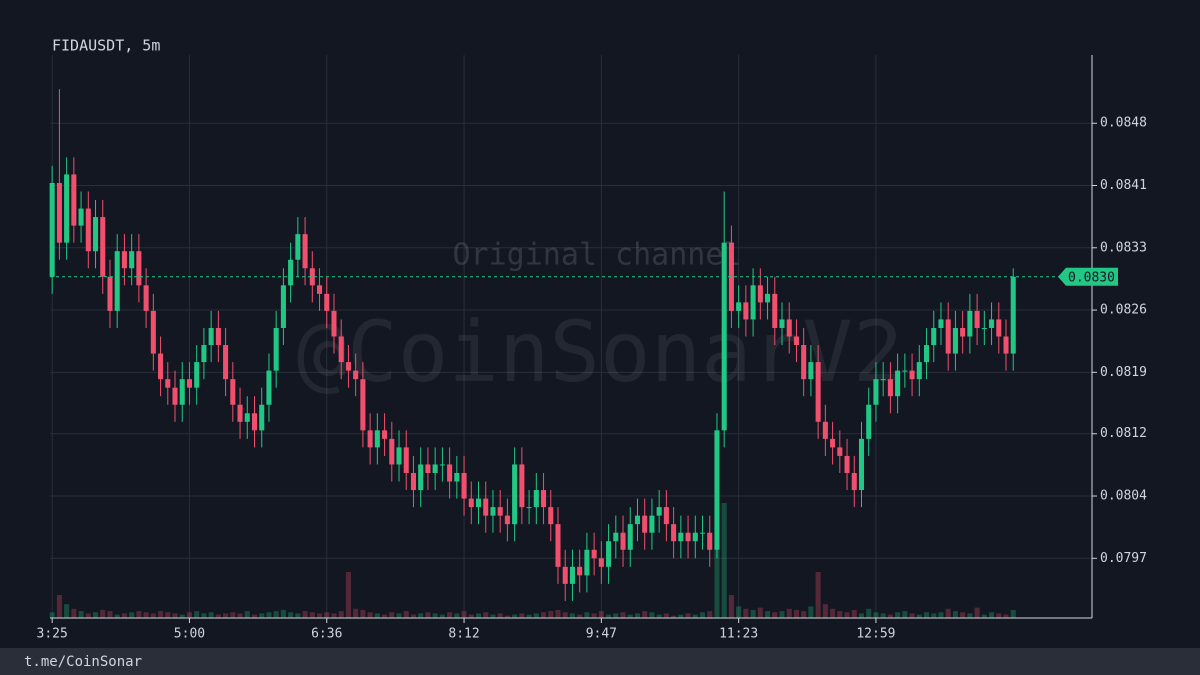 The height and width of the screenshot is (675, 1200). I want to click on last-price-label: 0.0830, so click(1091, 277).